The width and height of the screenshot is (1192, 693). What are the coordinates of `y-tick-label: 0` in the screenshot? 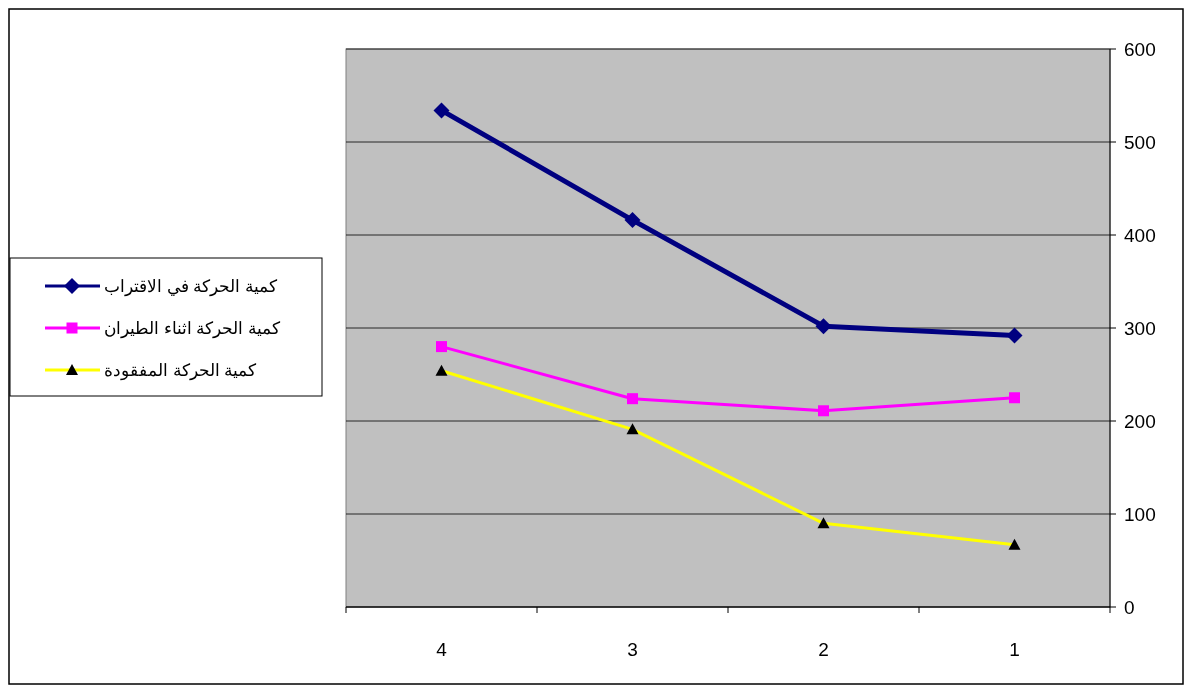 It's located at (1129, 607).